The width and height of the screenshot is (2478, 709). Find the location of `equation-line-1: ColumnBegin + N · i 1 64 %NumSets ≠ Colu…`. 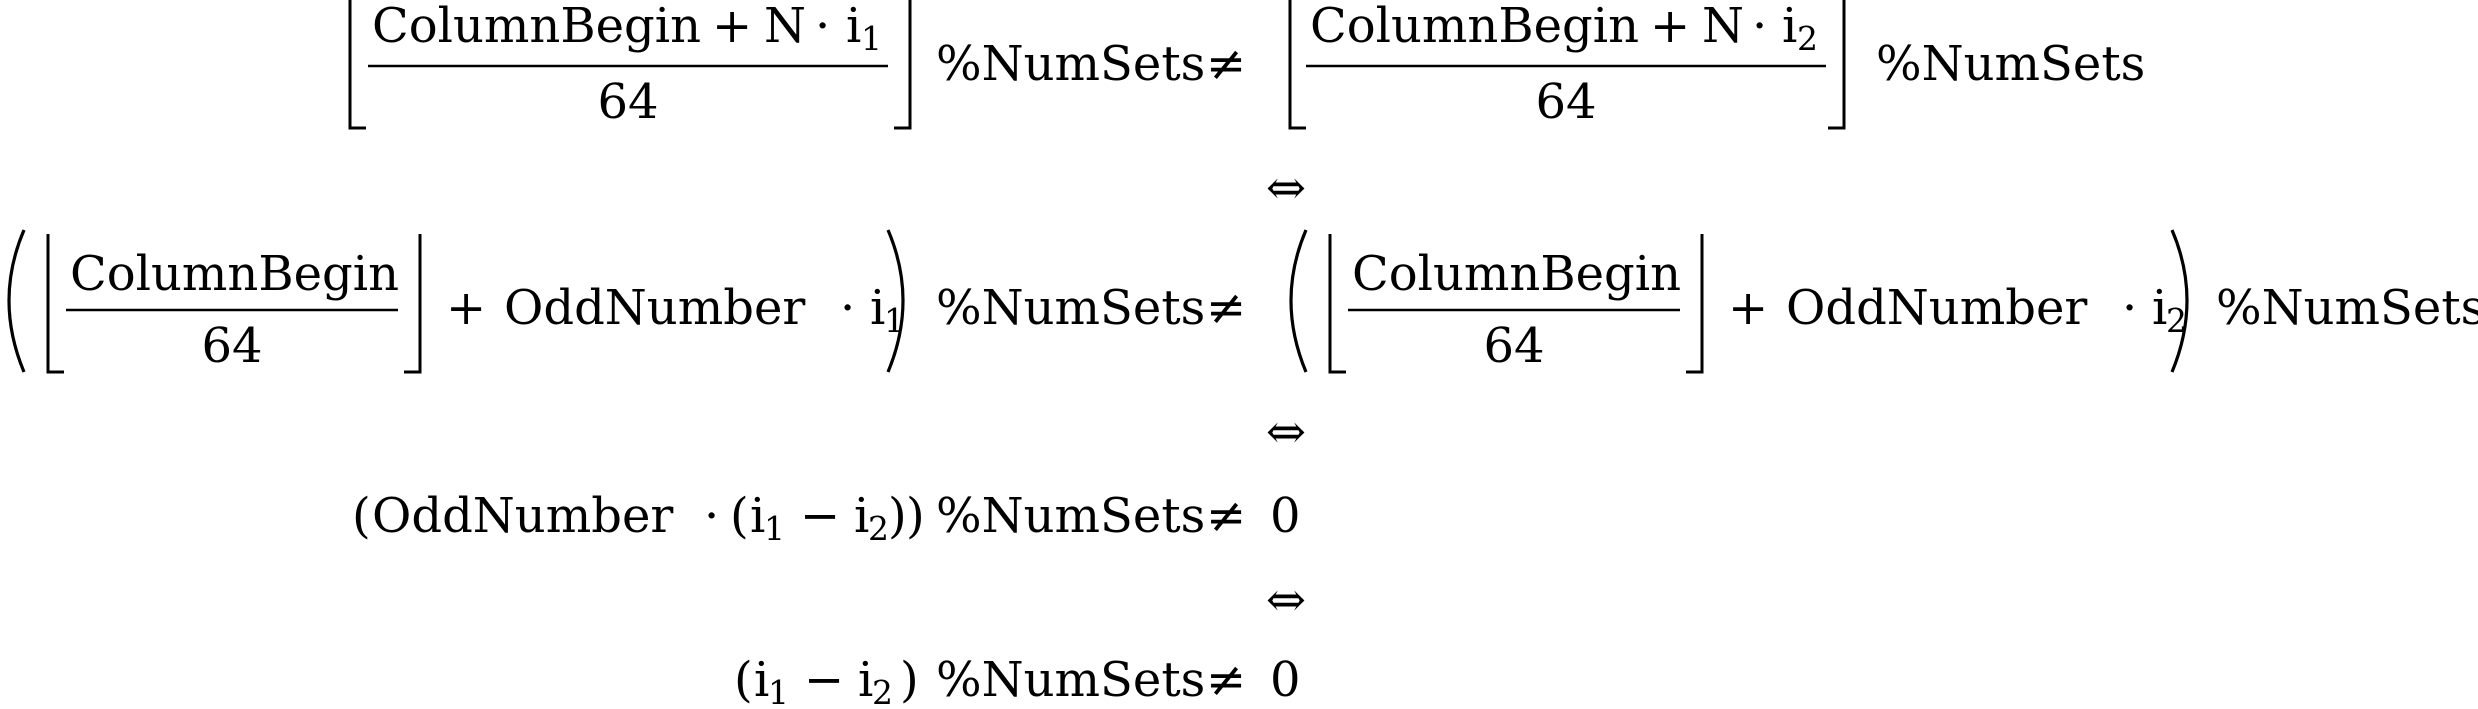

equation-line-1: ColumnBegin + N · i 1 64 %NumSets ≠ Colu… is located at coordinates (1246, 65).